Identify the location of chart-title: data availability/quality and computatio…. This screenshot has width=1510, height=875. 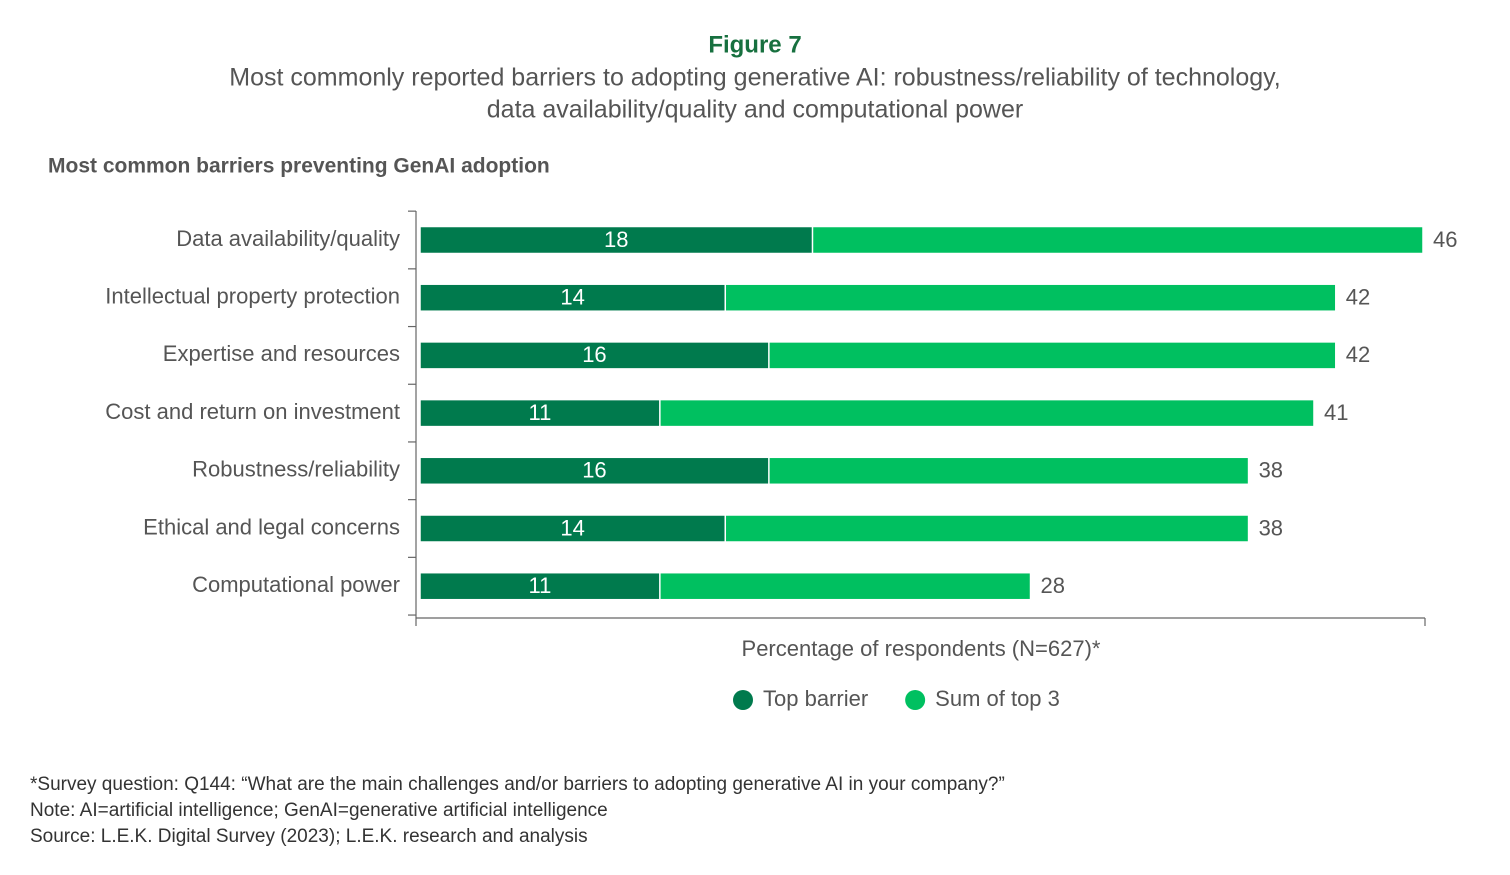
(755, 110).